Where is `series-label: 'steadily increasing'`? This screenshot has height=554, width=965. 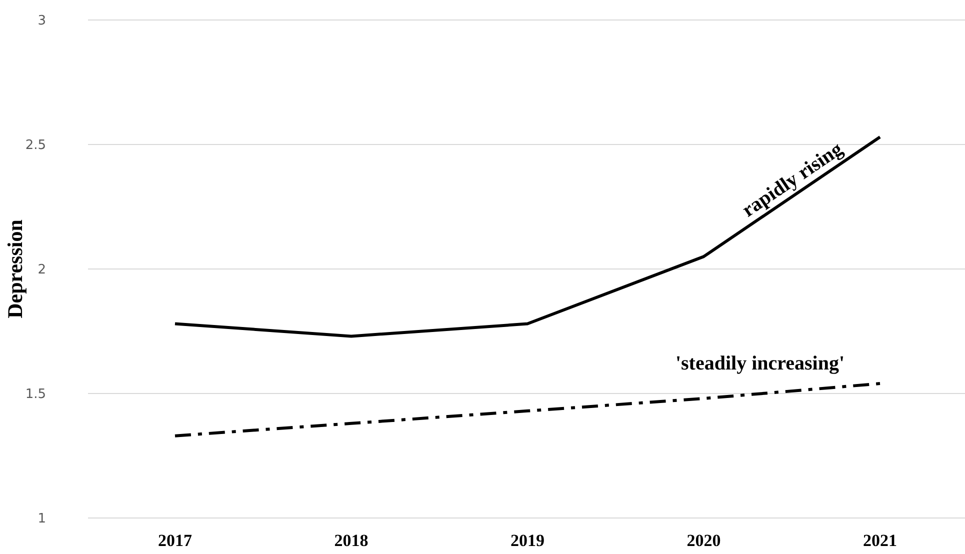
series-label: 'steadily increasing' is located at coordinates (760, 363).